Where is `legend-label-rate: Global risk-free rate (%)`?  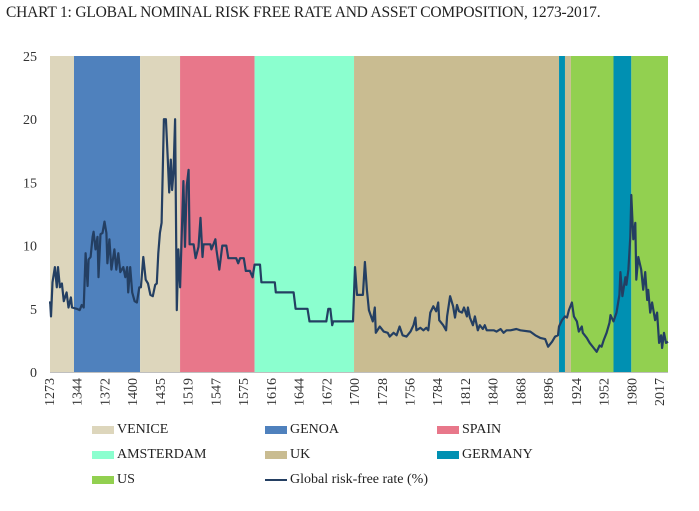
legend-label-rate: Global risk-free rate (%) is located at coordinates (359, 479).